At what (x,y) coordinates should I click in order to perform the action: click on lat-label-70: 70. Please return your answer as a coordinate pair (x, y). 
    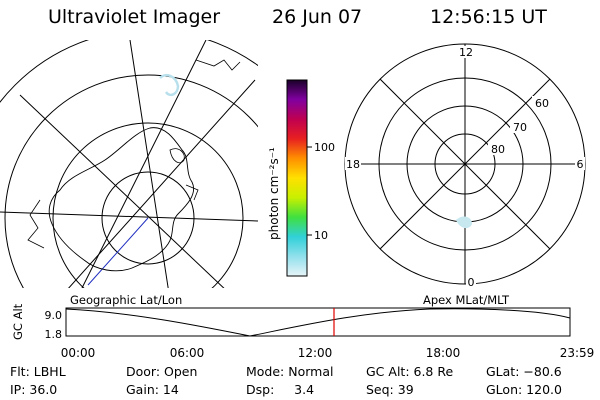
    Looking at the image, I should click on (520, 127).